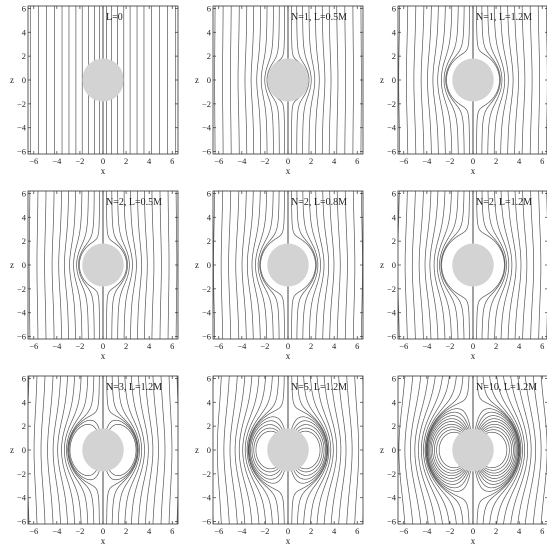  I want to click on panel-title: N=2, L=0.5M, so click(134, 202).